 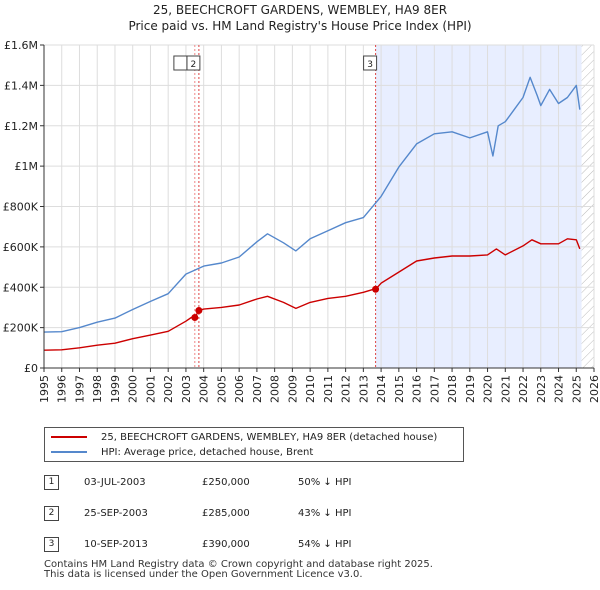 What do you see at coordinates (300, 10) in the screenshot?
I see `chart-title: 25, BEECHCROFT GARDENS, WEMBLEY, HA9 8ER` at bounding box center [300, 10].